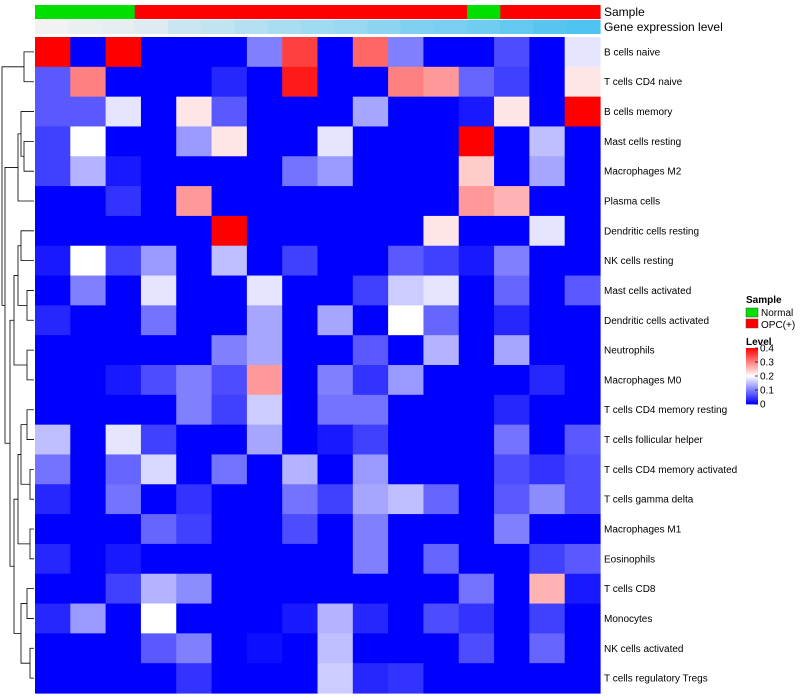 This screenshot has width=800, height=700. I want to click on row-label: Macrophages M0, so click(643, 380).